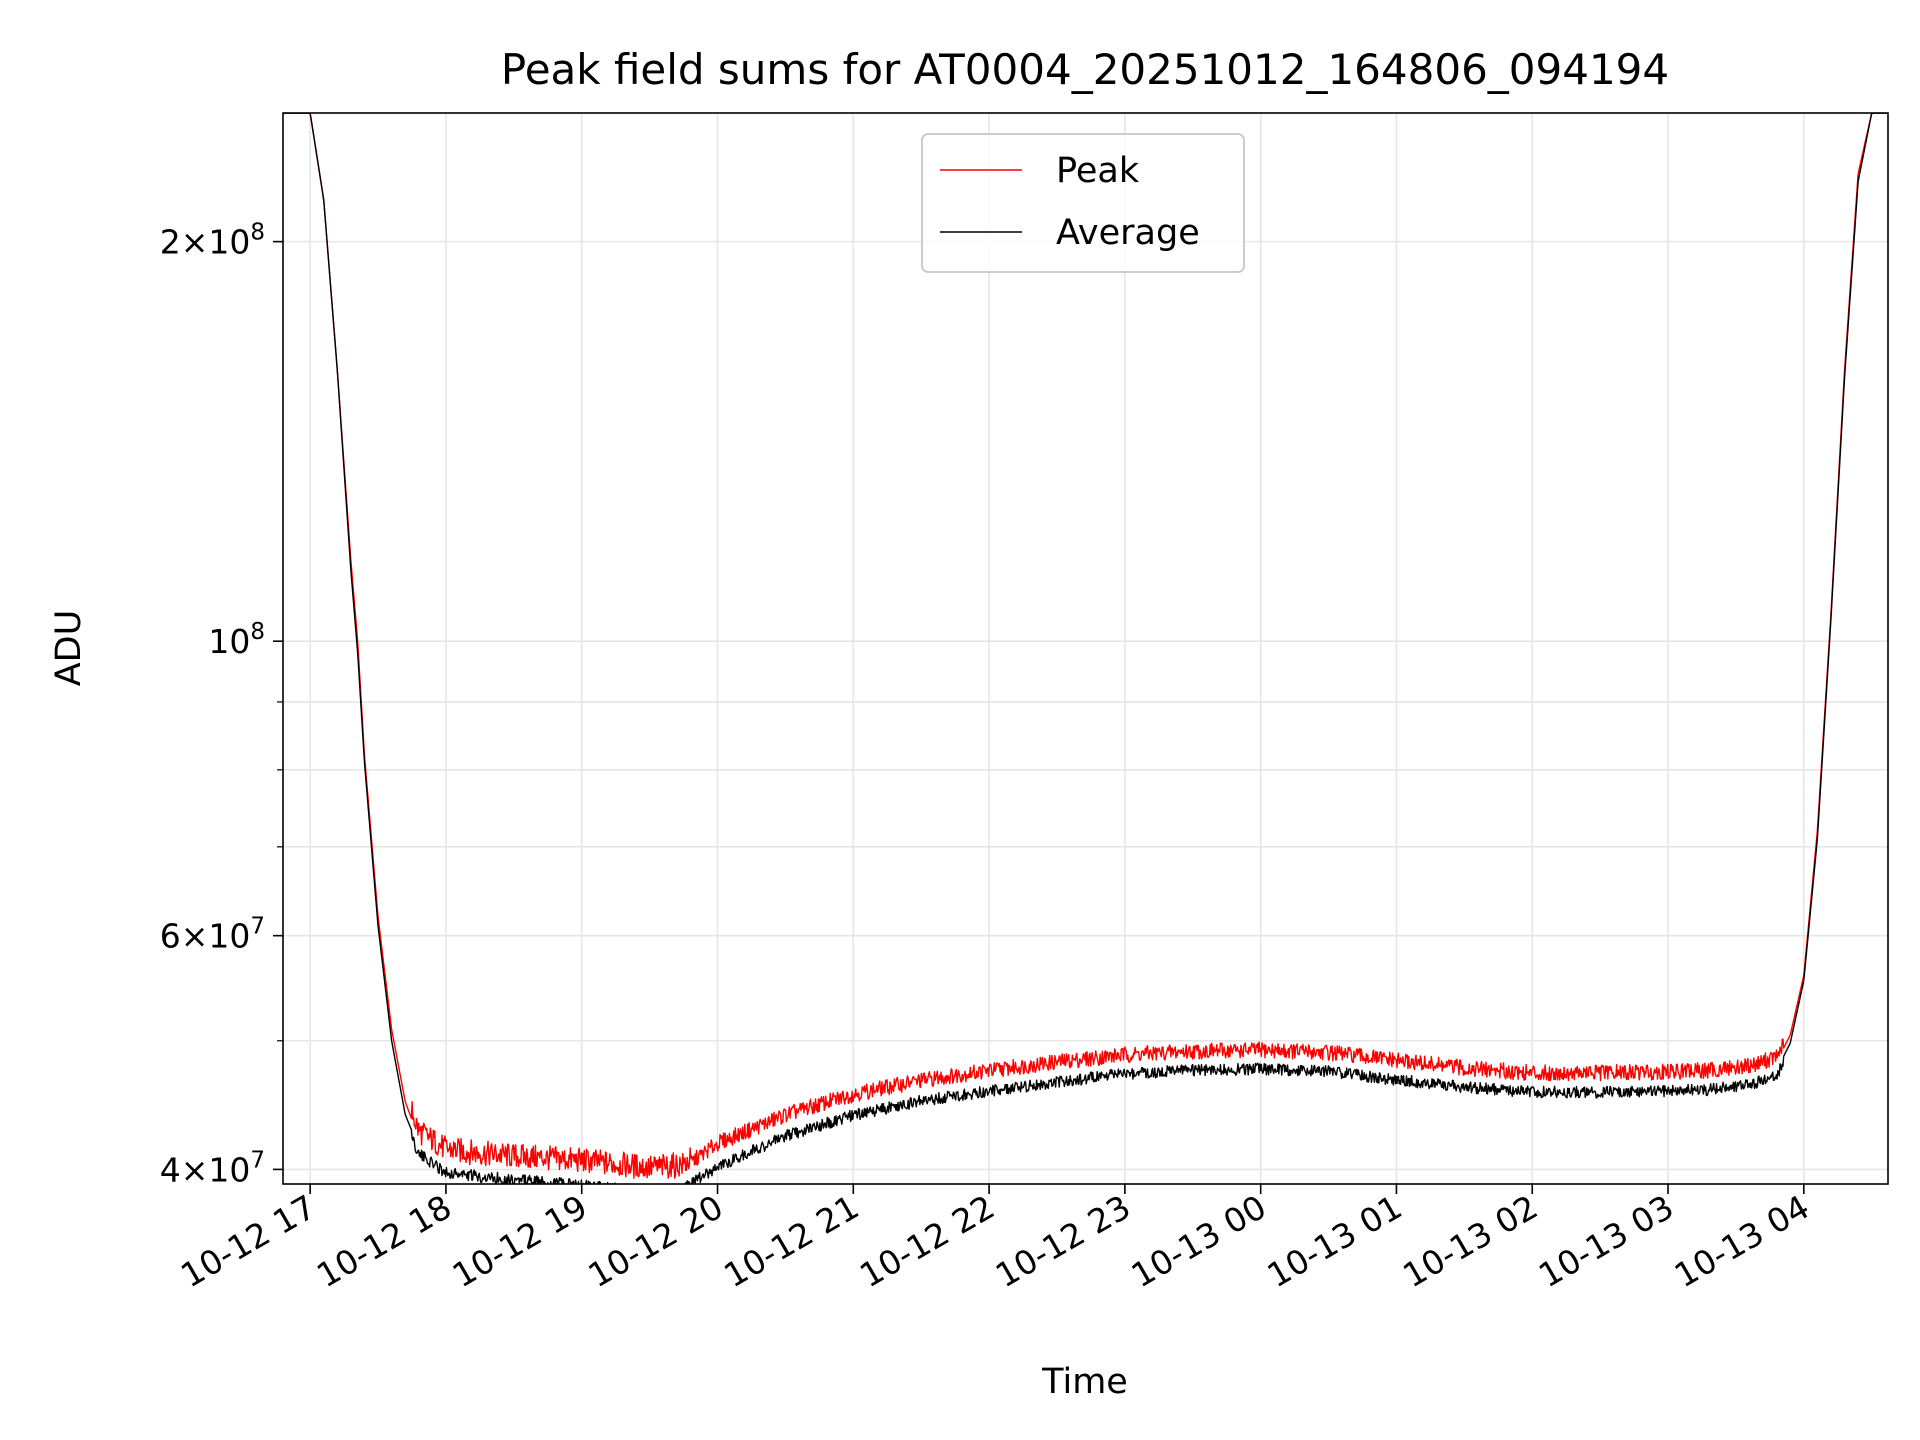 This screenshot has width=1920, height=1440. Describe the element at coordinates (69, 648) in the screenshot. I see `y-axis-label: ADU` at that location.